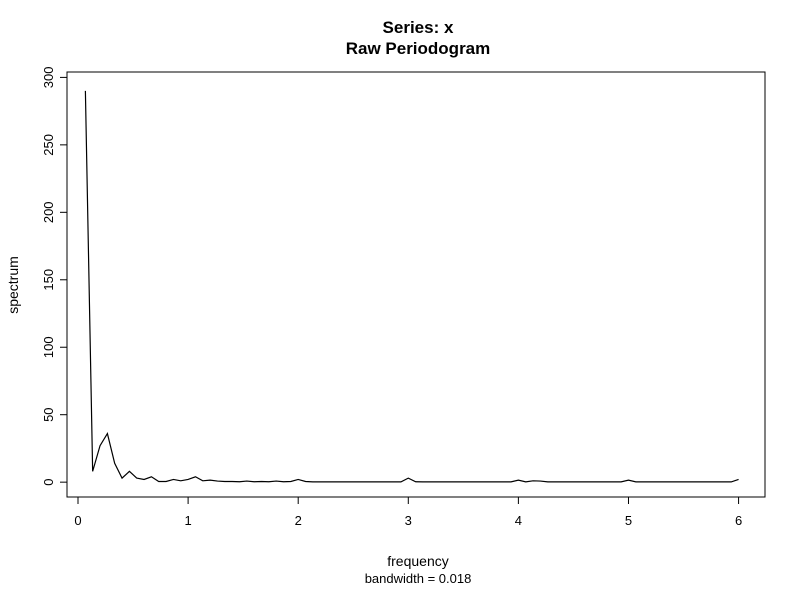 Image resolution: width=803 pixels, height=589 pixels. I want to click on y-tick-label: 250, so click(48, 145).